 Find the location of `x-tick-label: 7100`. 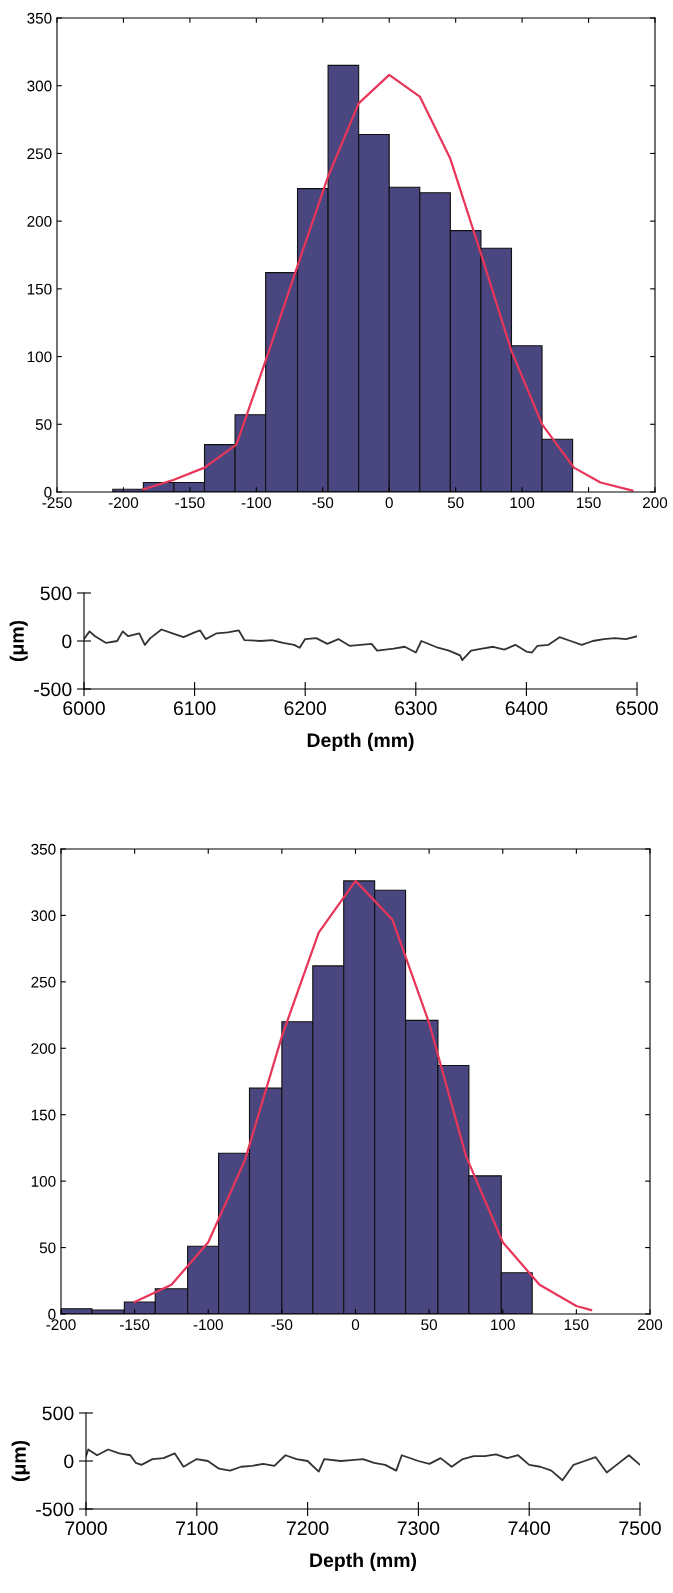

x-tick-label: 7100 is located at coordinates (197, 1528).